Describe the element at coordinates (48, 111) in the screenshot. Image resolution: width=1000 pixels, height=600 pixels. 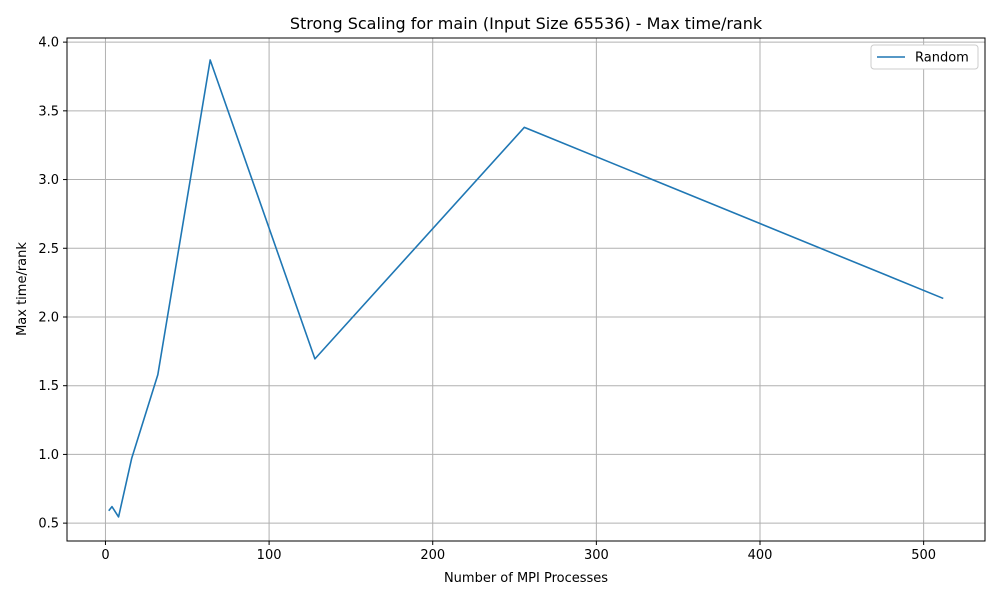
I see `y-tick-label: 3.5` at that location.